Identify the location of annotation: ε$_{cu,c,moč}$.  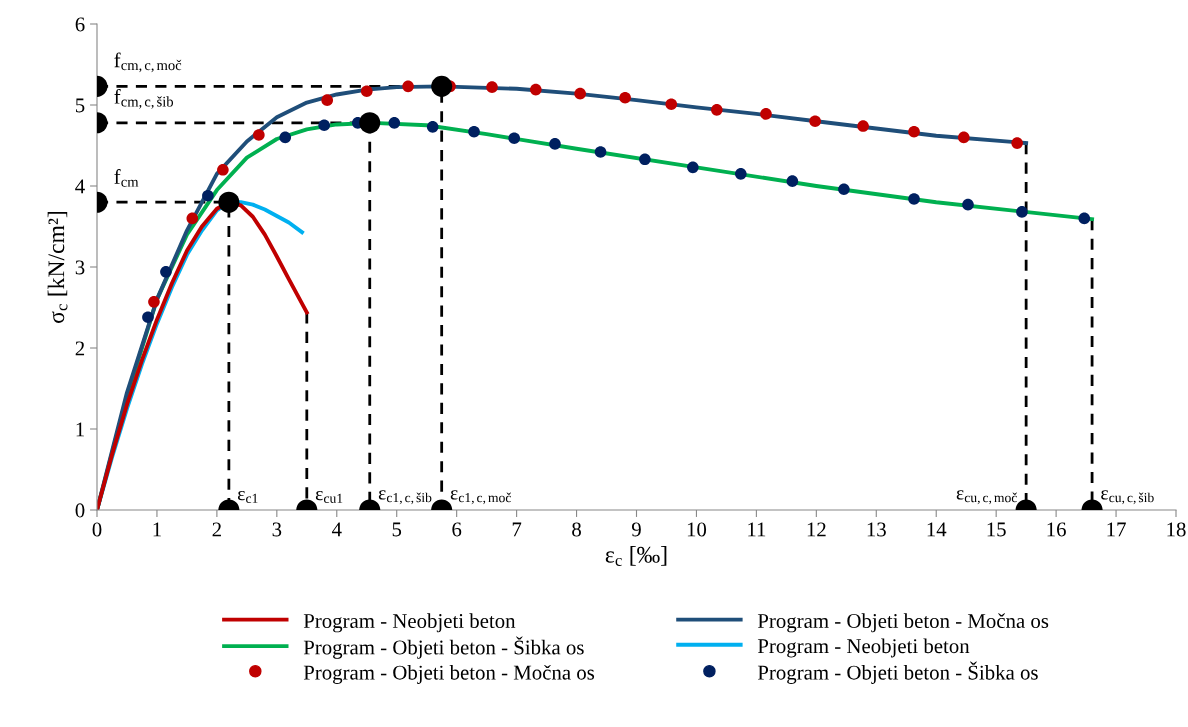
(986, 497).